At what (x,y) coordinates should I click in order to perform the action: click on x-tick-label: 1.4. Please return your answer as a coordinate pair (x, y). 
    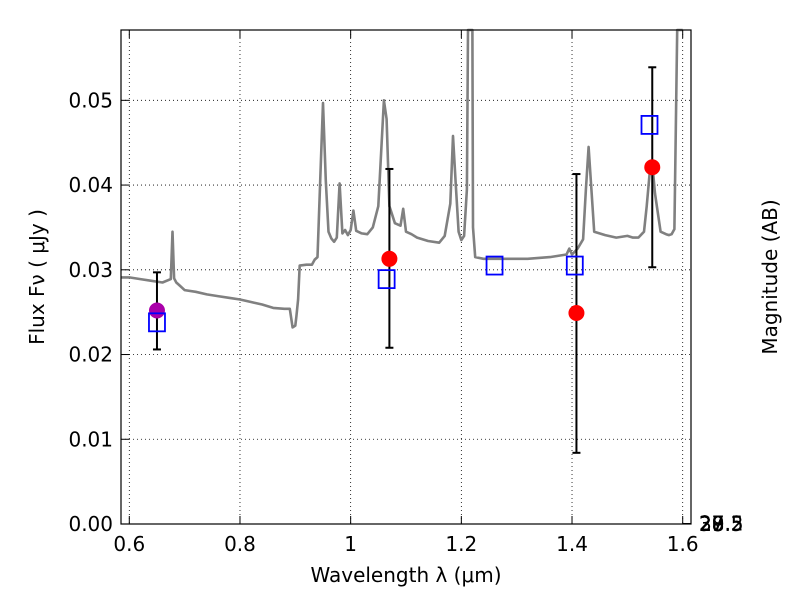
    Looking at the image, I should click on (572, 544).